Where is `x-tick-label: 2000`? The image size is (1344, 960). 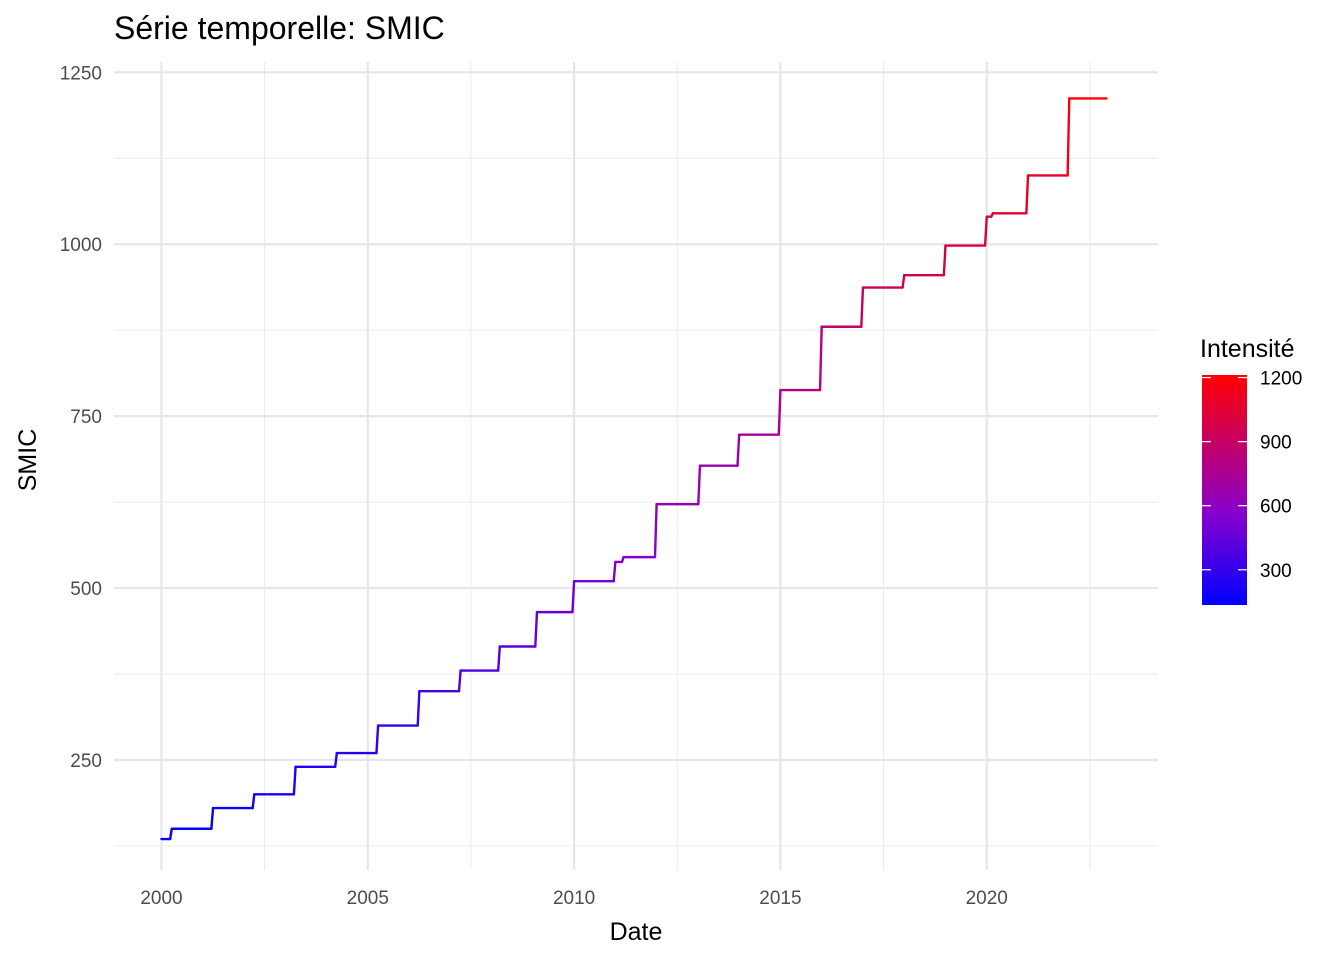
x-tick-label: 2000 is located at coordinates (161, 898).